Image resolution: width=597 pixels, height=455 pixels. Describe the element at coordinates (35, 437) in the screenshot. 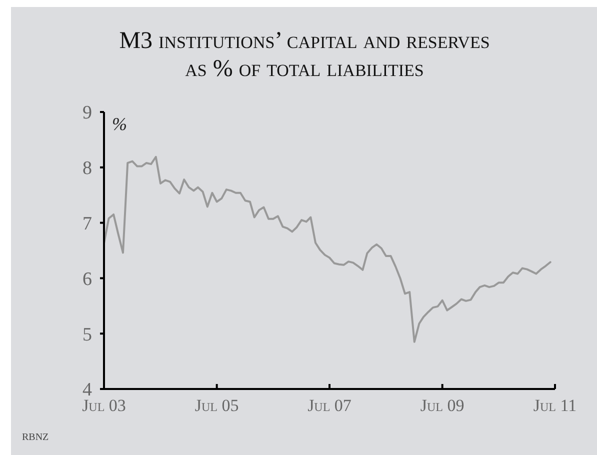

I see `text: RBNZ` at that location.